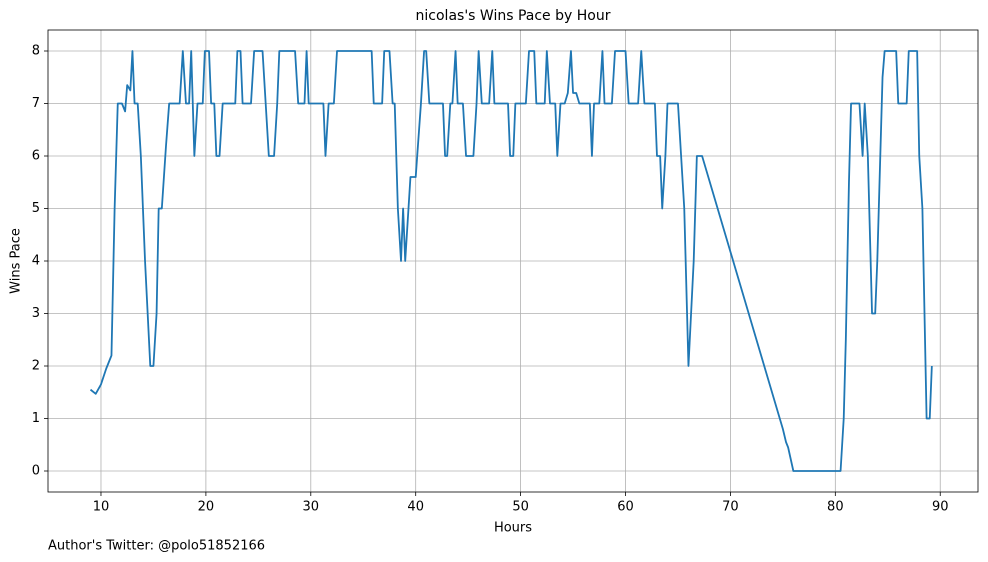 Image resolution: width=988 pixels, height=562 pixels. Describe the element at coordinates (101, 507) in the screenshot. I see `x-tick-label: 10` at that location.